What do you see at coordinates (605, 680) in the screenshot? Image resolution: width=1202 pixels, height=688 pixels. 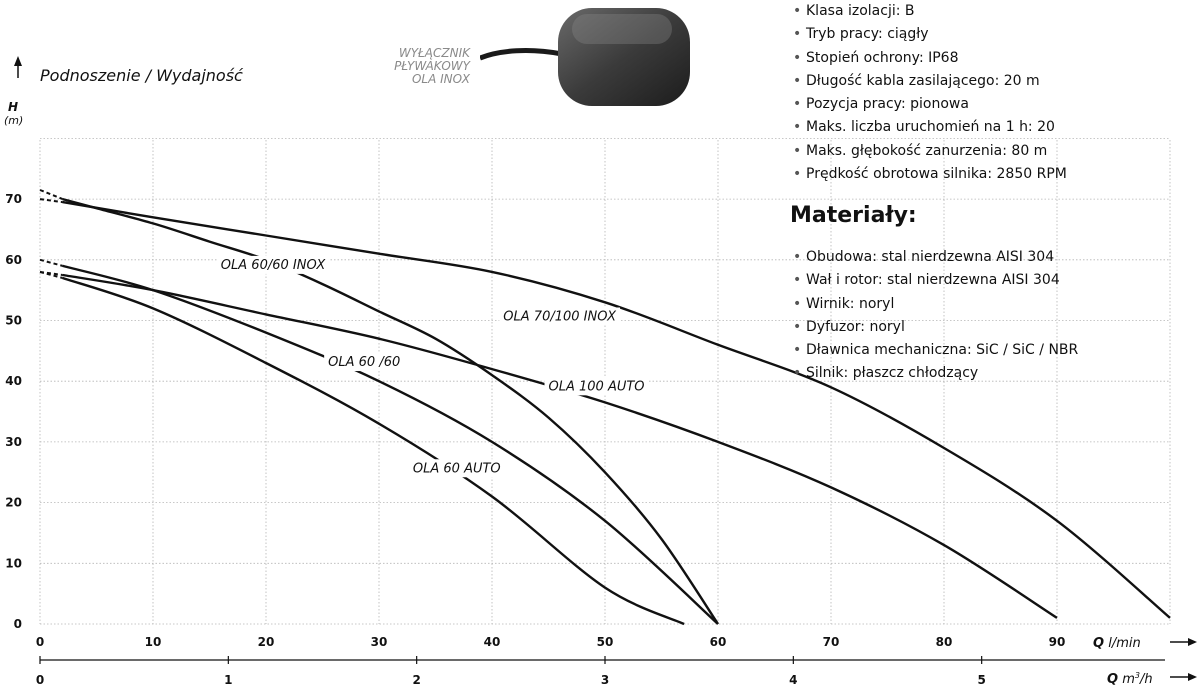 I see `x2-tick-label: 3` at bounding box center [605, 680].